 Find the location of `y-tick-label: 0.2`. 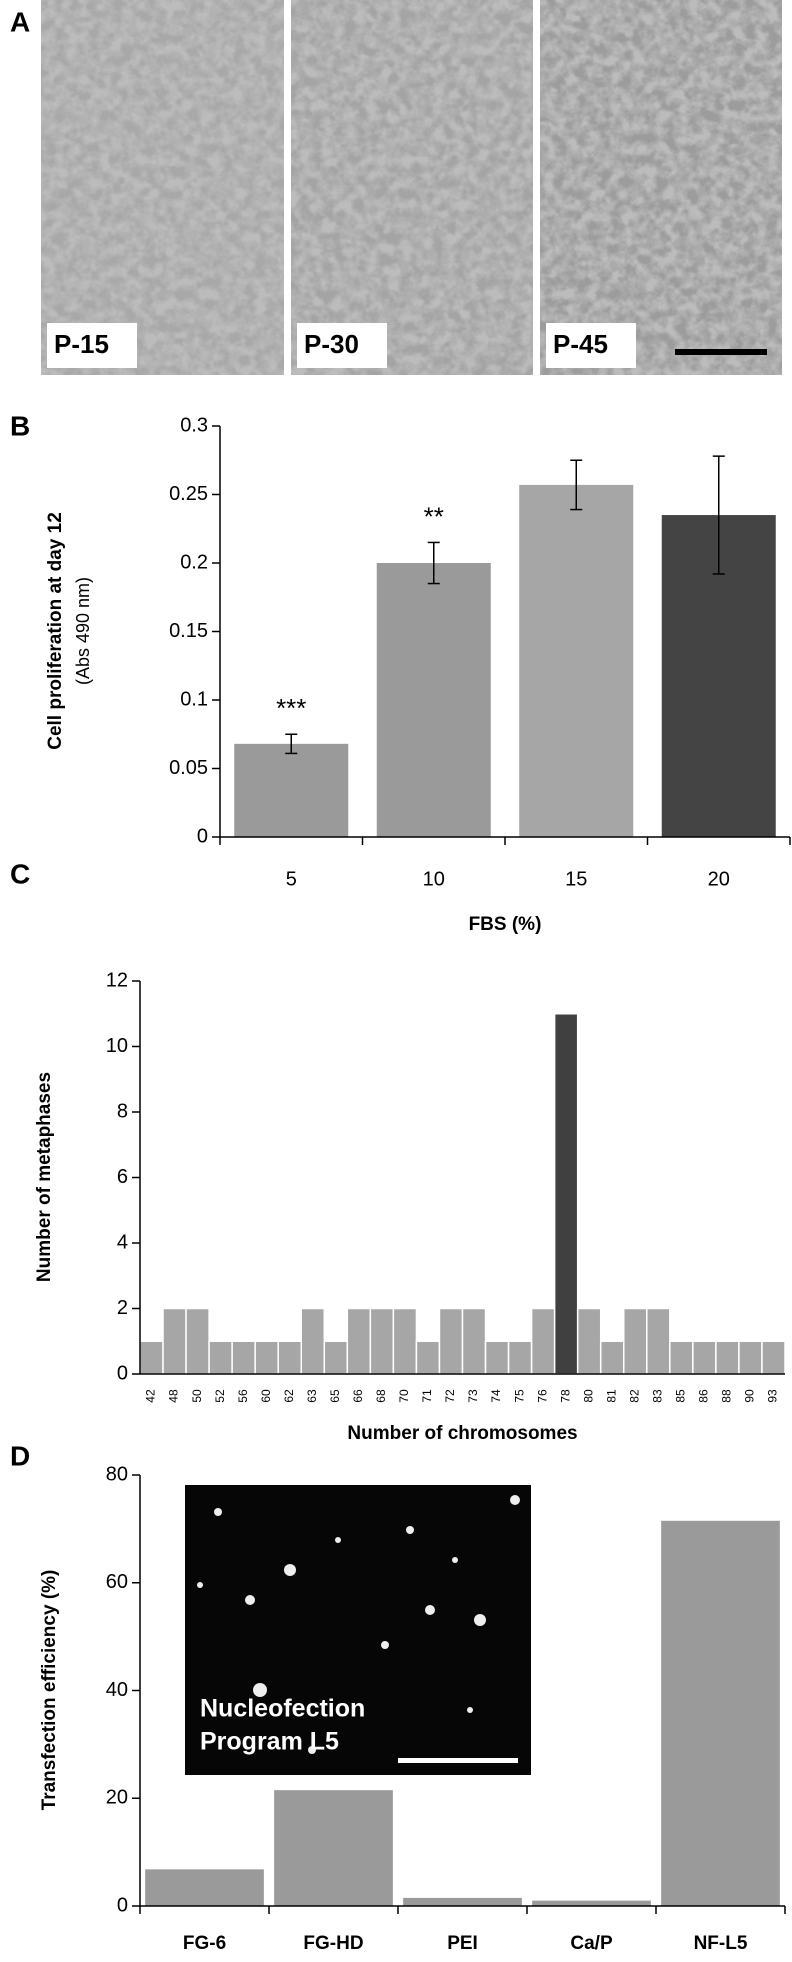

y-tick-label: 0.2 is located at coordinates (194, 562).